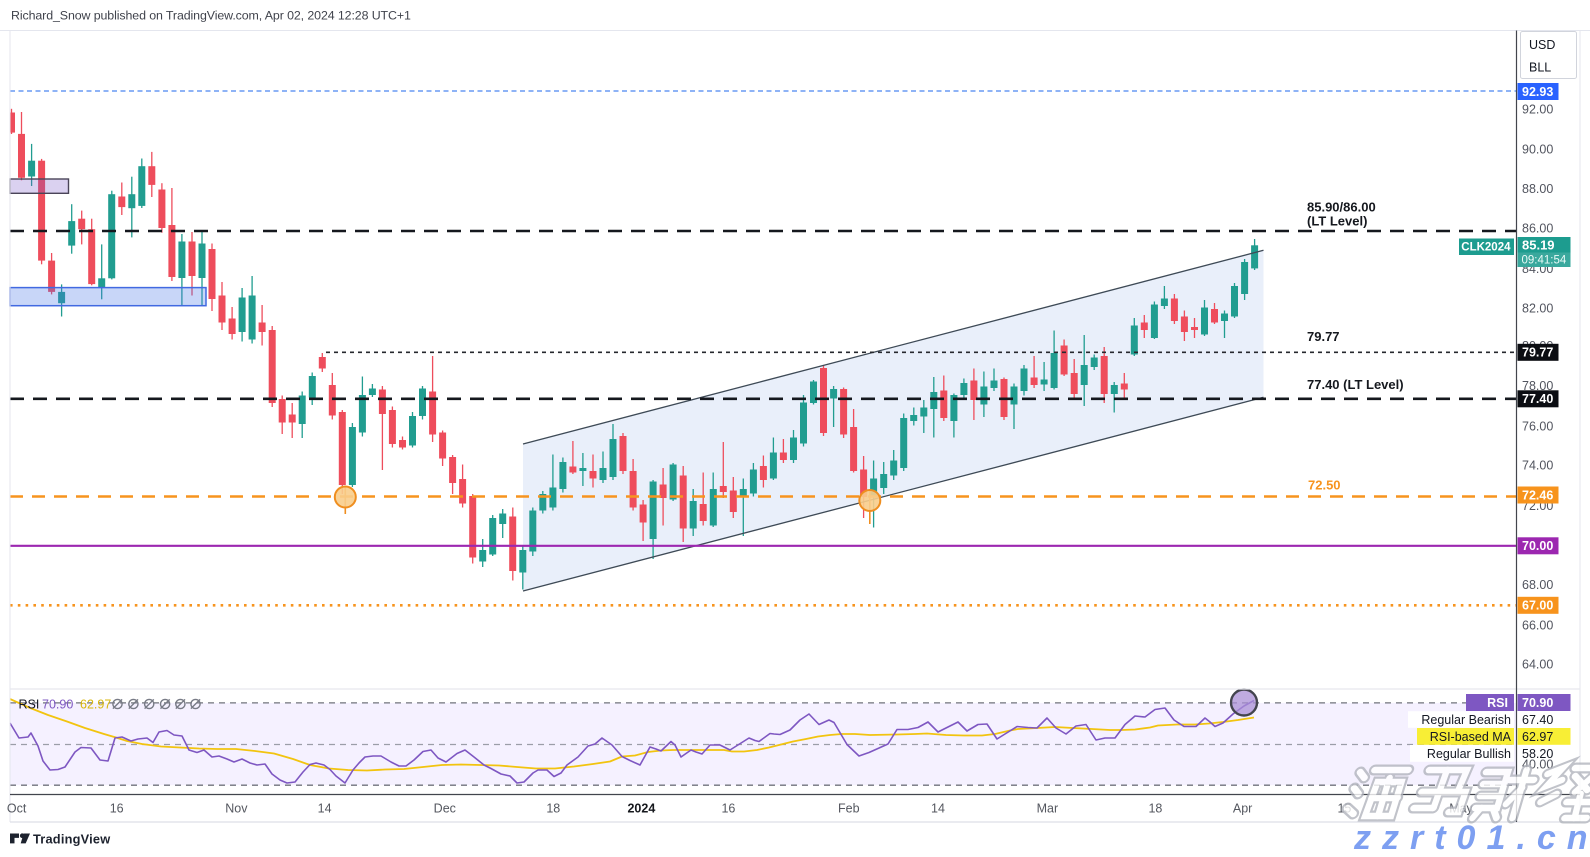 The image size is (1590, 857). Describe the element at coordinates (17, 809) in the screenshot. I see `svg-text: Oct` at that location.